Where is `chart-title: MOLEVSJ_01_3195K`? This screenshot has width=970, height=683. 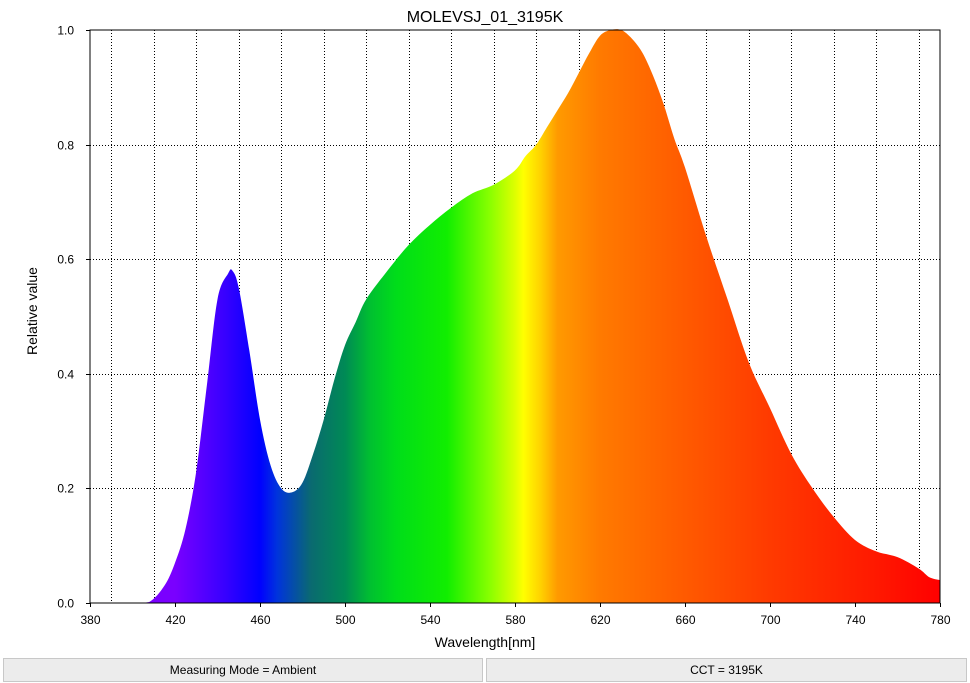
chart-title: MOLEVSJ_01_3195K is located at coordinates (485, 17).